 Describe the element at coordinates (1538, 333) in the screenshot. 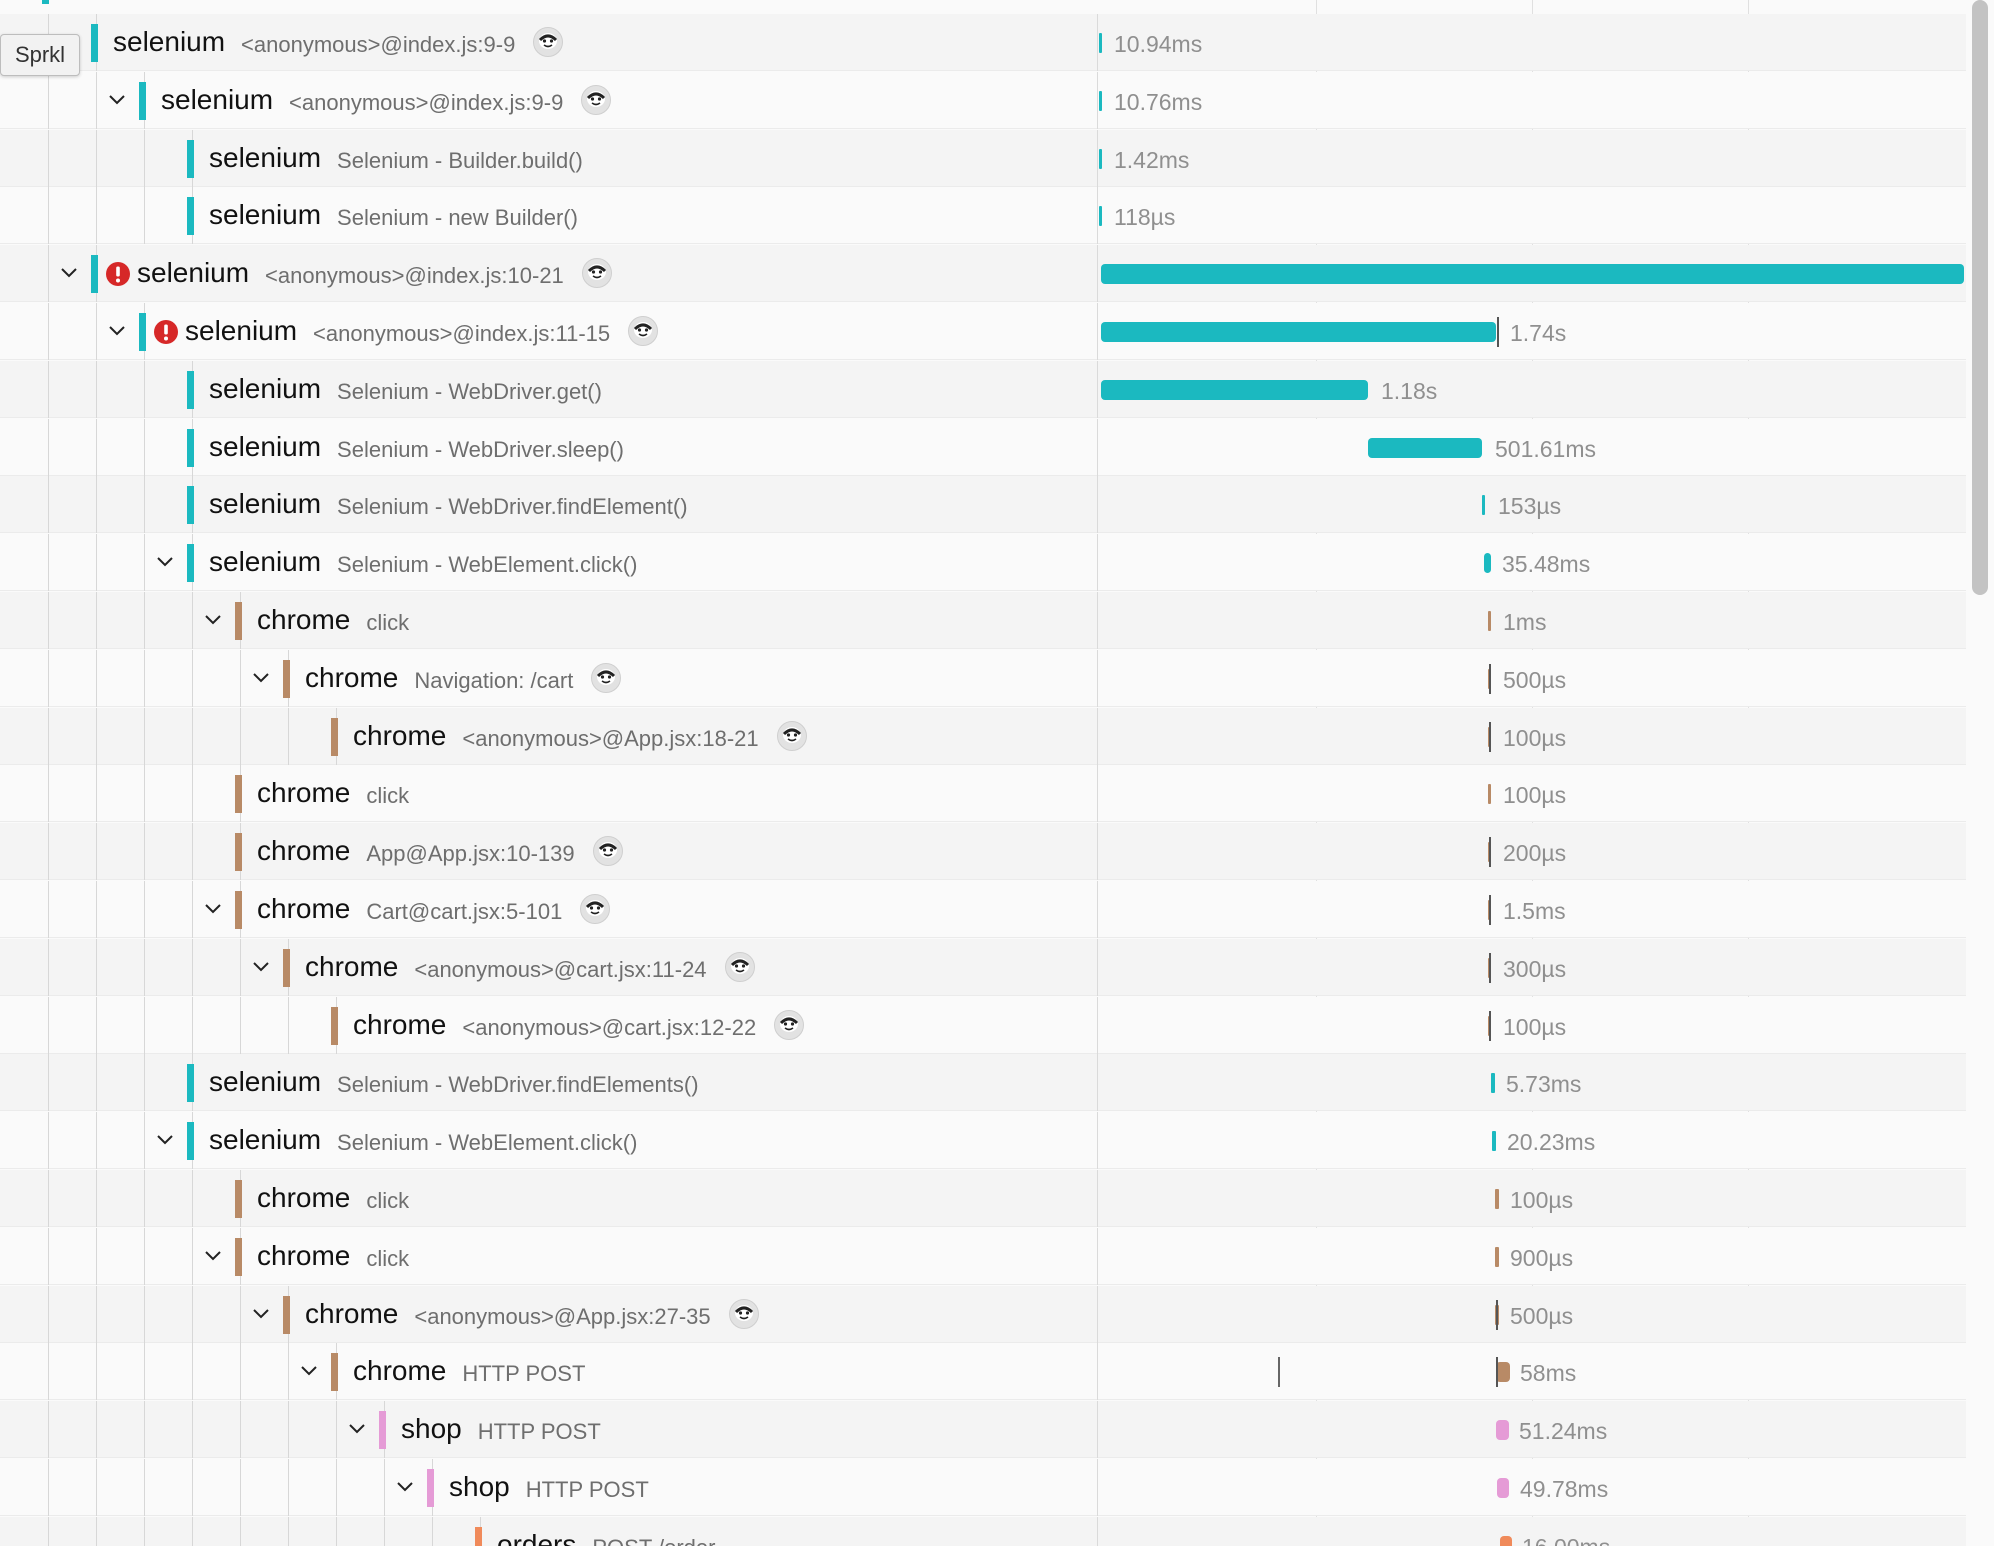

I see `span-duration-label: 1.74s` at that location.